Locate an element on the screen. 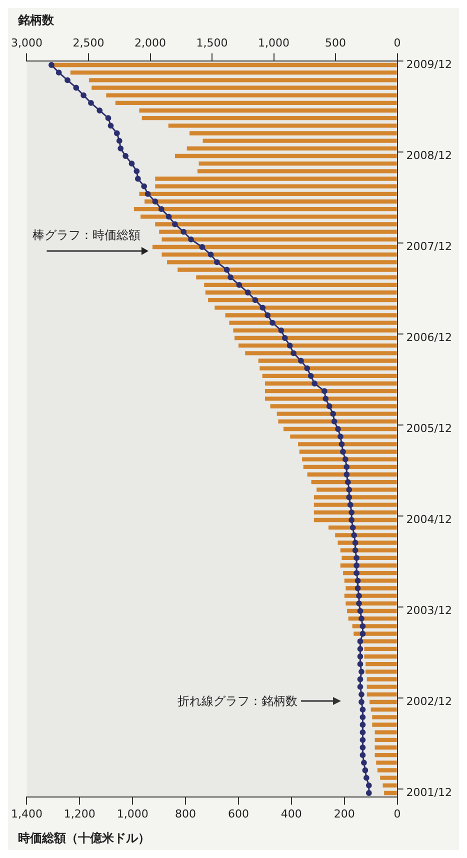 The height and width of the screenshot is (858, 467). x2-tick-label: 3,000 is located at coordinates (26, 43).